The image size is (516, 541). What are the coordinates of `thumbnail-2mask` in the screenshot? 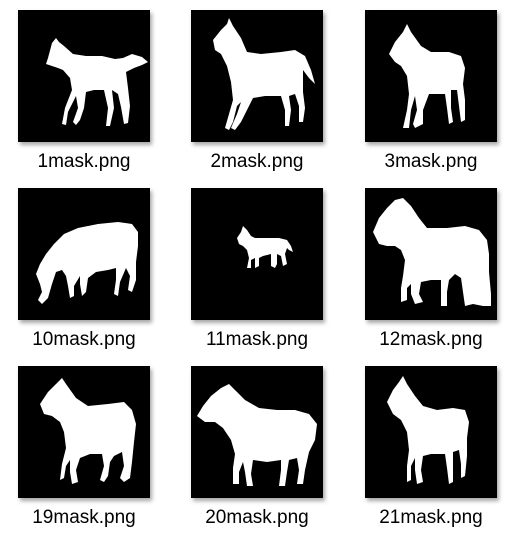 It's located at (257, 76).